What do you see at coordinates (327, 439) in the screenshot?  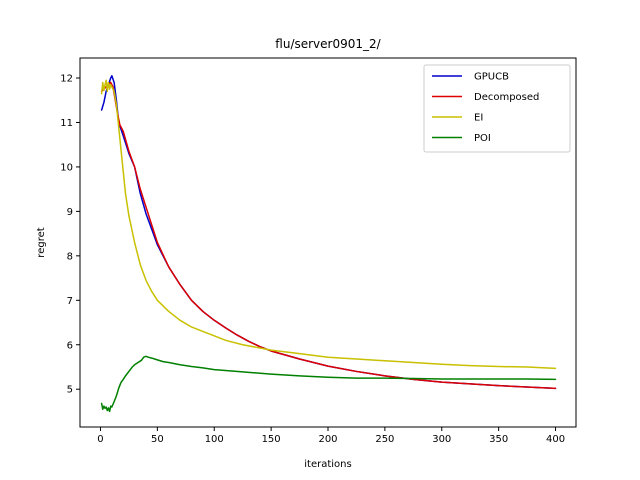 I see `x-tick-label: 200` at bounding box center [327, 439].